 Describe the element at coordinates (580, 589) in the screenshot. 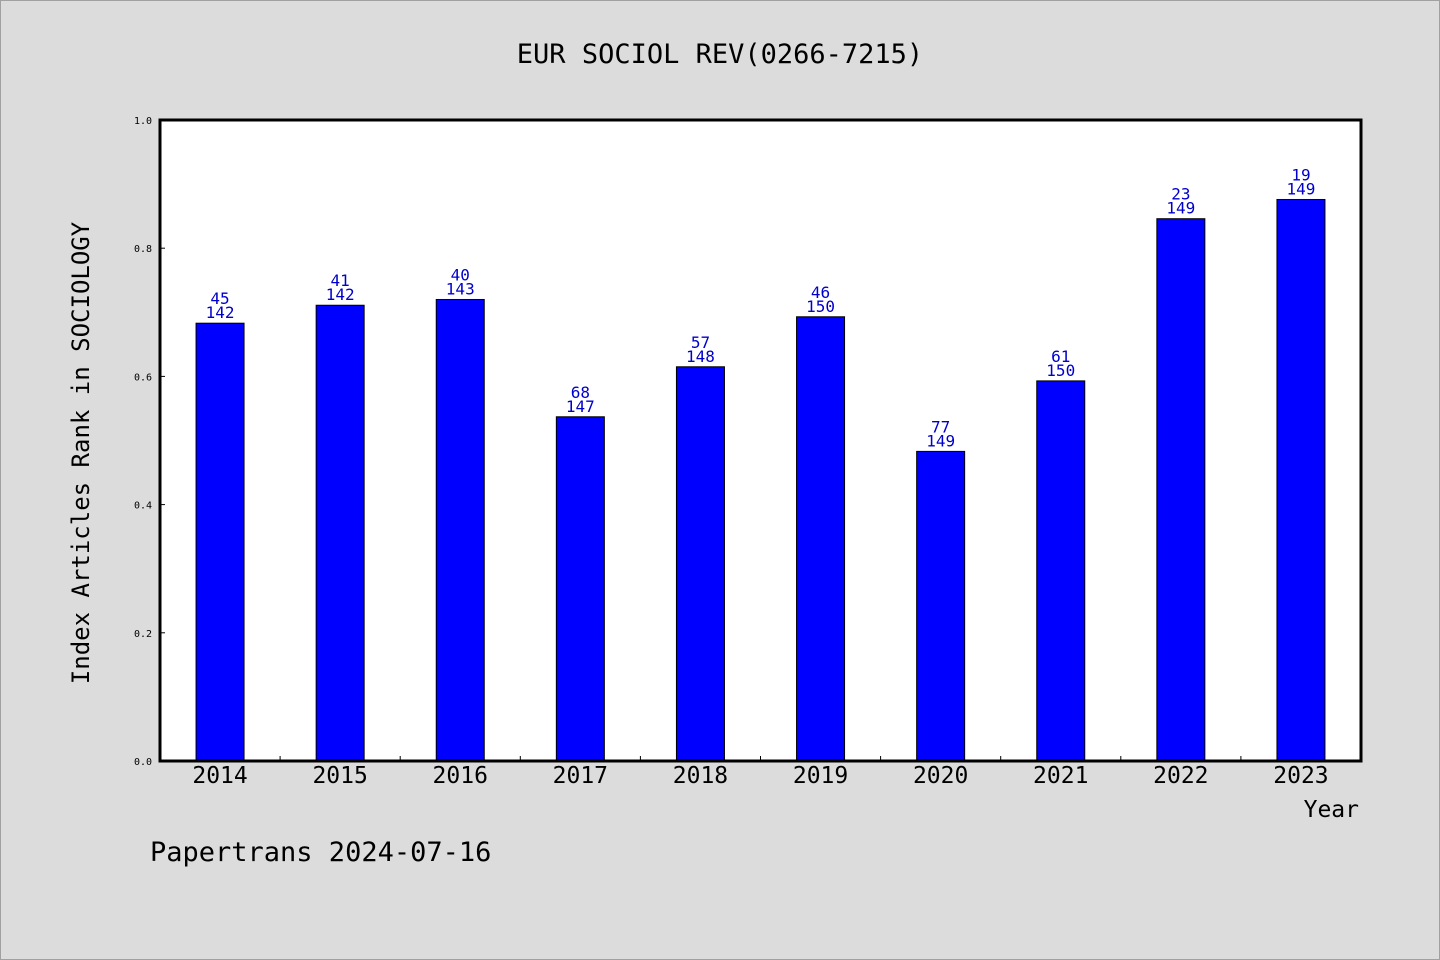

I see `bar-2017` at that location.